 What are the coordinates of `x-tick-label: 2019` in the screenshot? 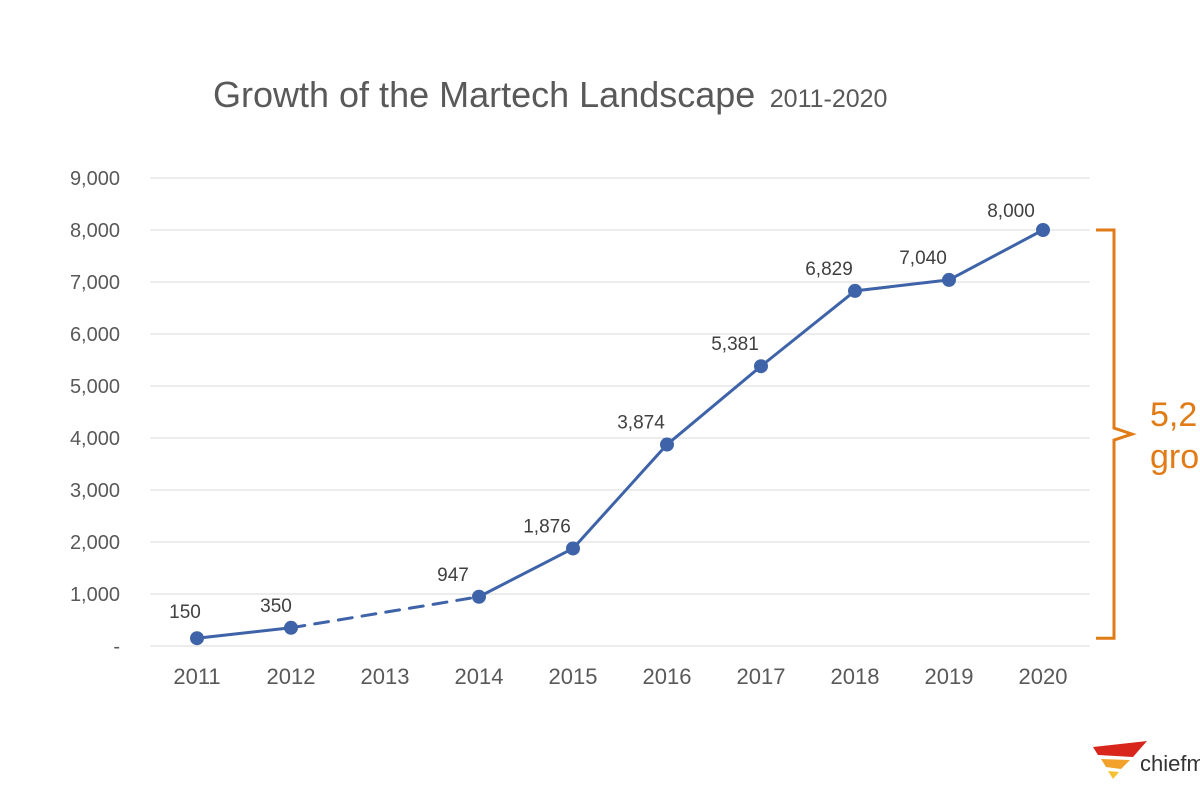 It's located at (949, 676).